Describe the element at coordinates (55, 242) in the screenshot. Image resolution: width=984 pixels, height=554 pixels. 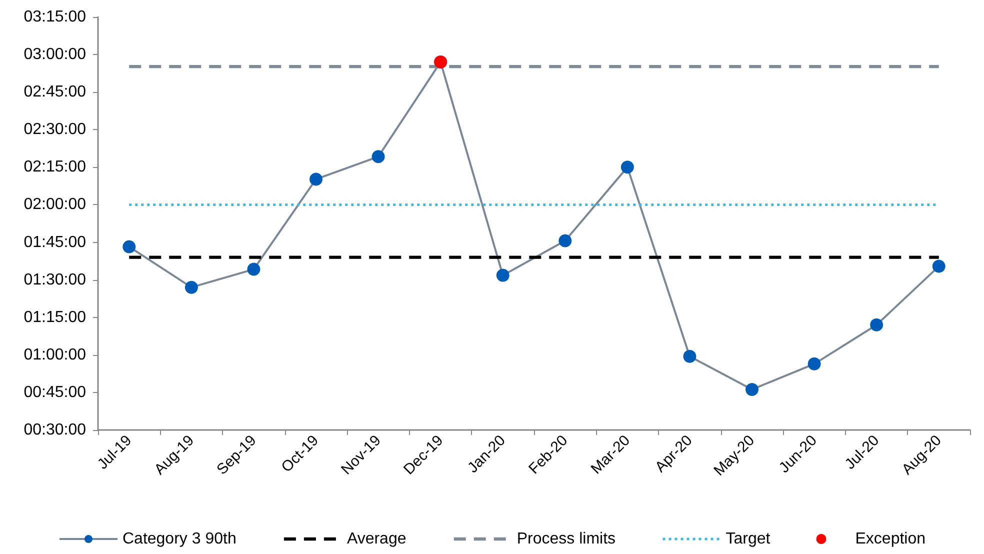
I see `y-tick-label: 01:45:00` at that location.